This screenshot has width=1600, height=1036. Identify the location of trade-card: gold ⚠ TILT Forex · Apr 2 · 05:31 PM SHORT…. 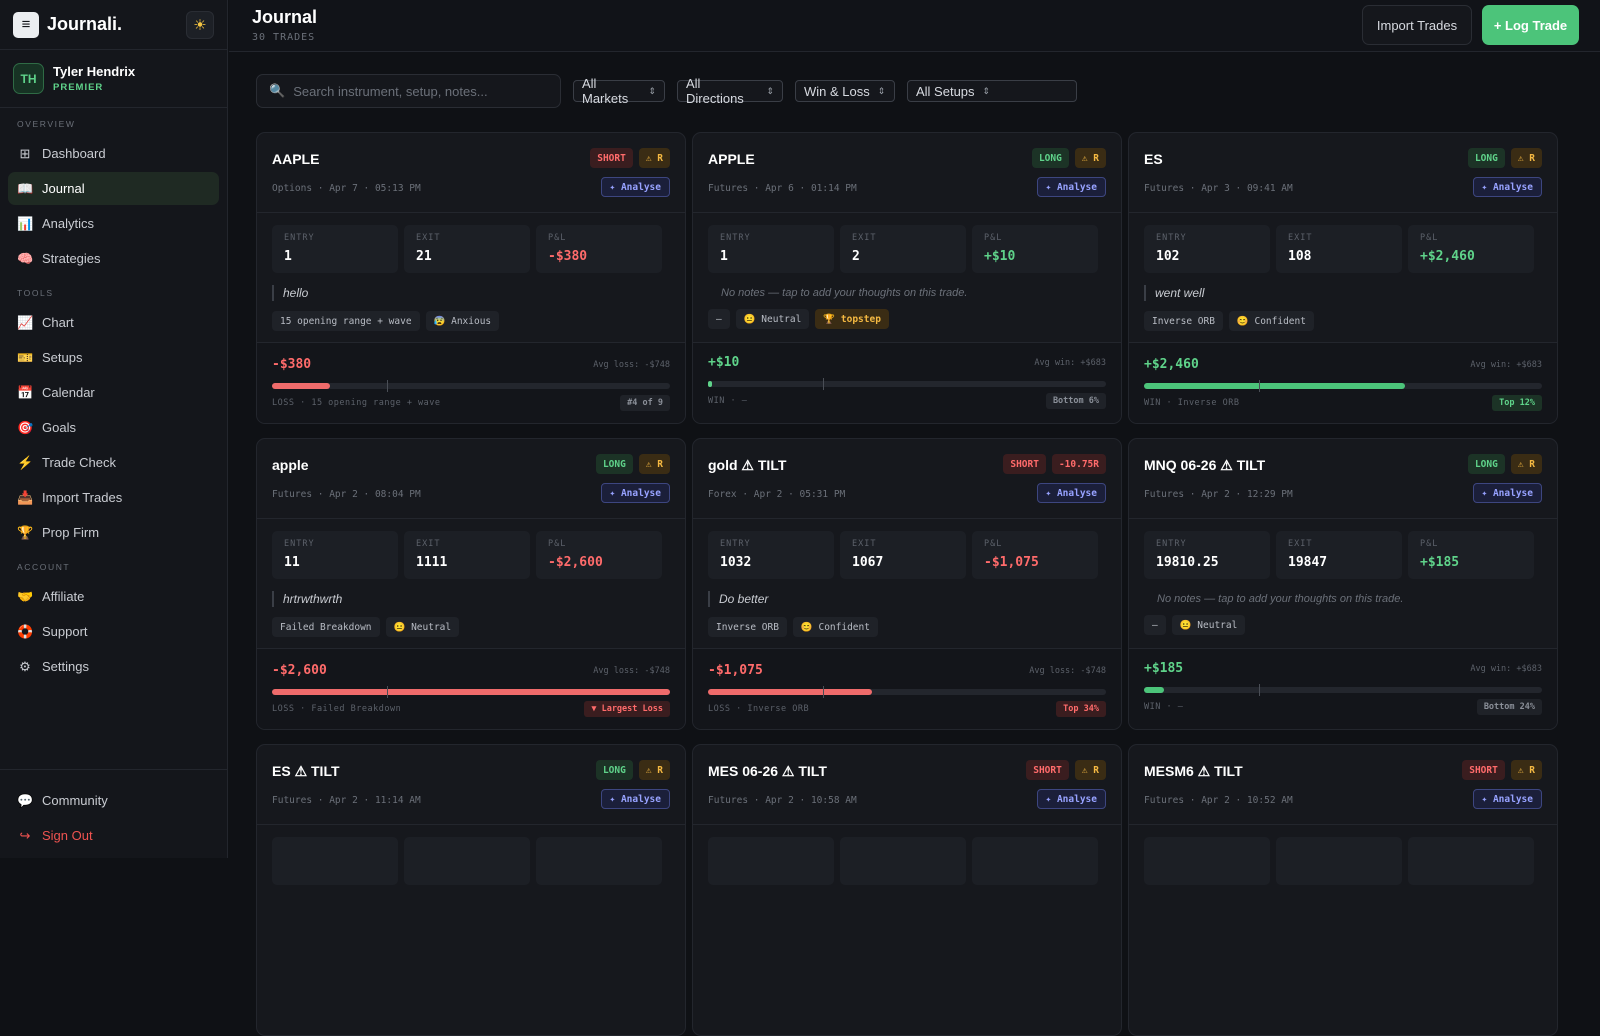
(907, 584).